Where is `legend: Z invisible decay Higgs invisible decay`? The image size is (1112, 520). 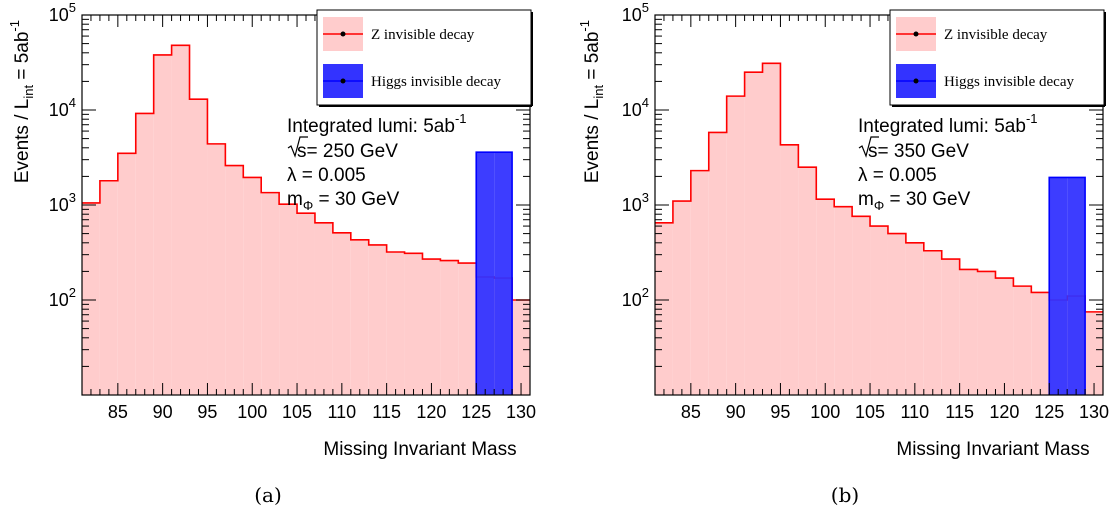 legend: Z invisible decay Higgs invisible decay is located at coordinates (997, 58).